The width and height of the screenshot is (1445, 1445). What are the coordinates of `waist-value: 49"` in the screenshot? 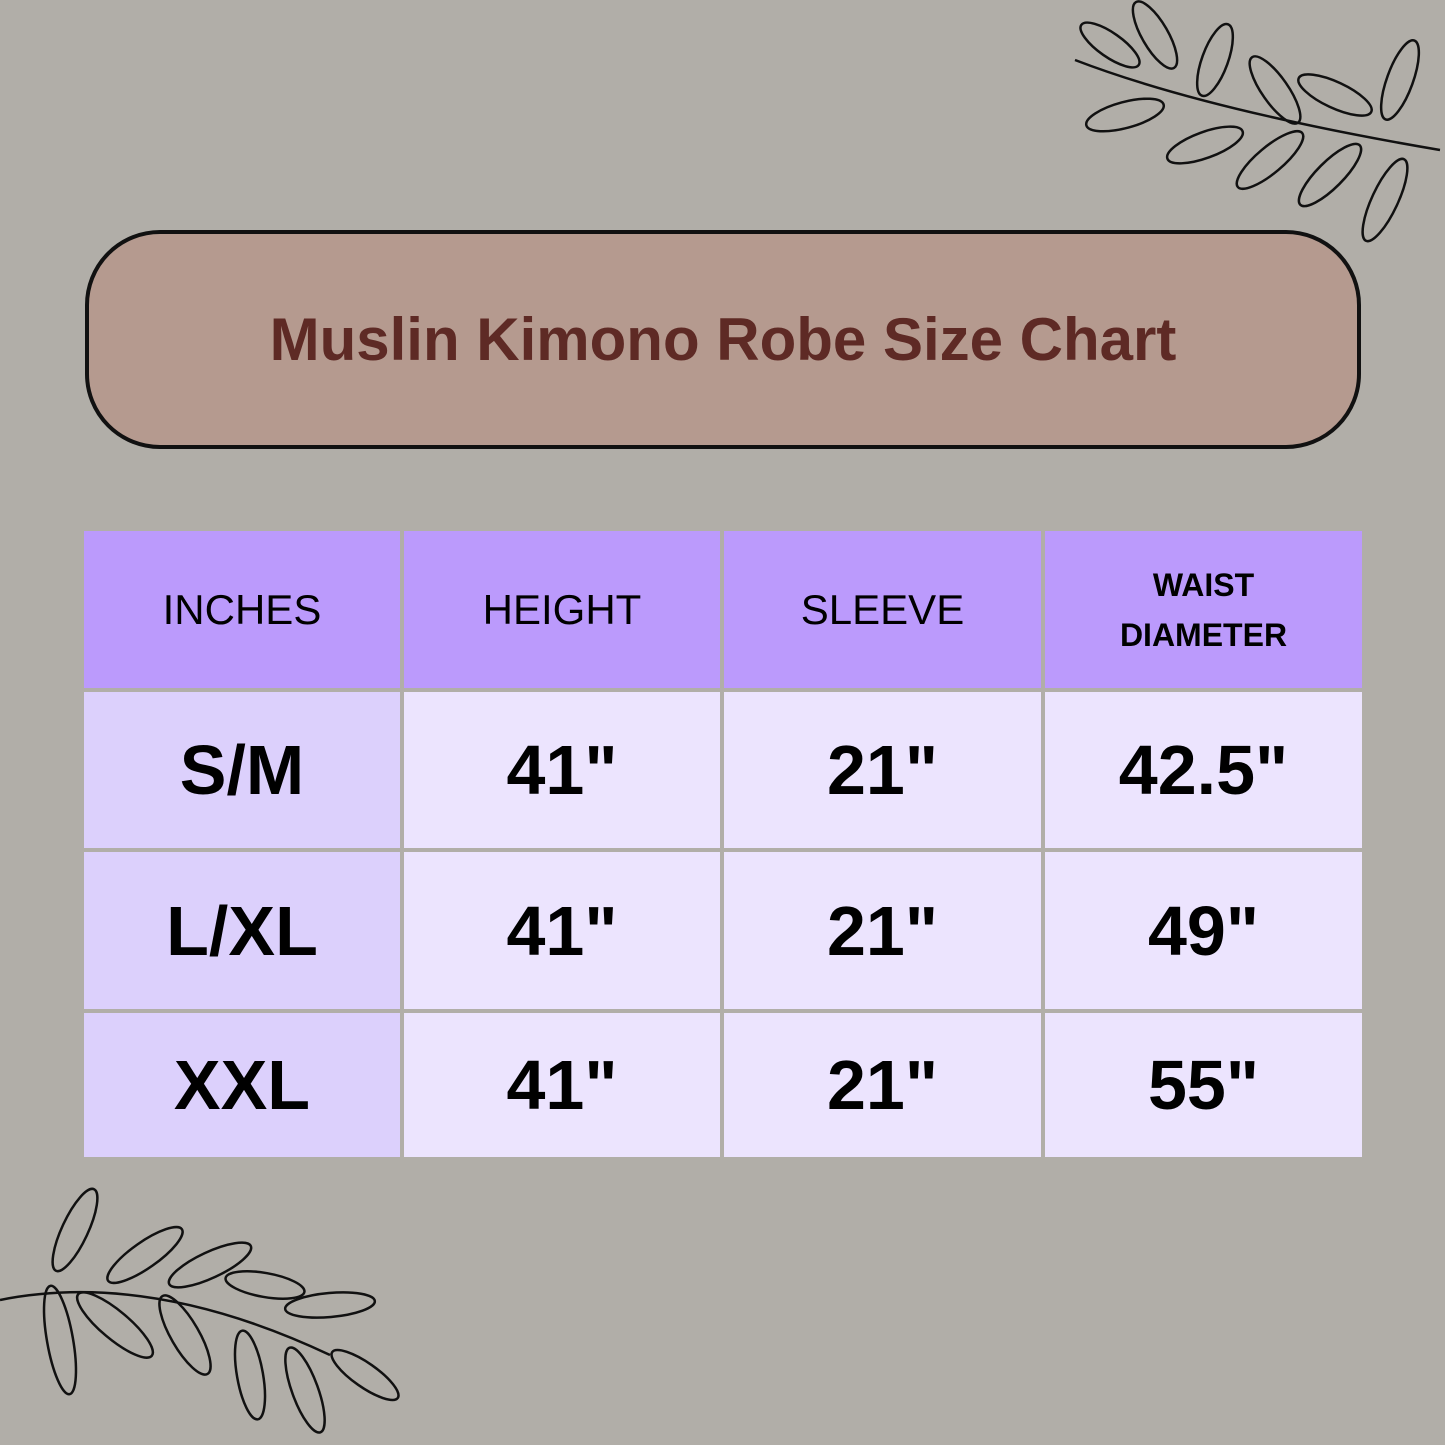 It's located at (1203, 930).